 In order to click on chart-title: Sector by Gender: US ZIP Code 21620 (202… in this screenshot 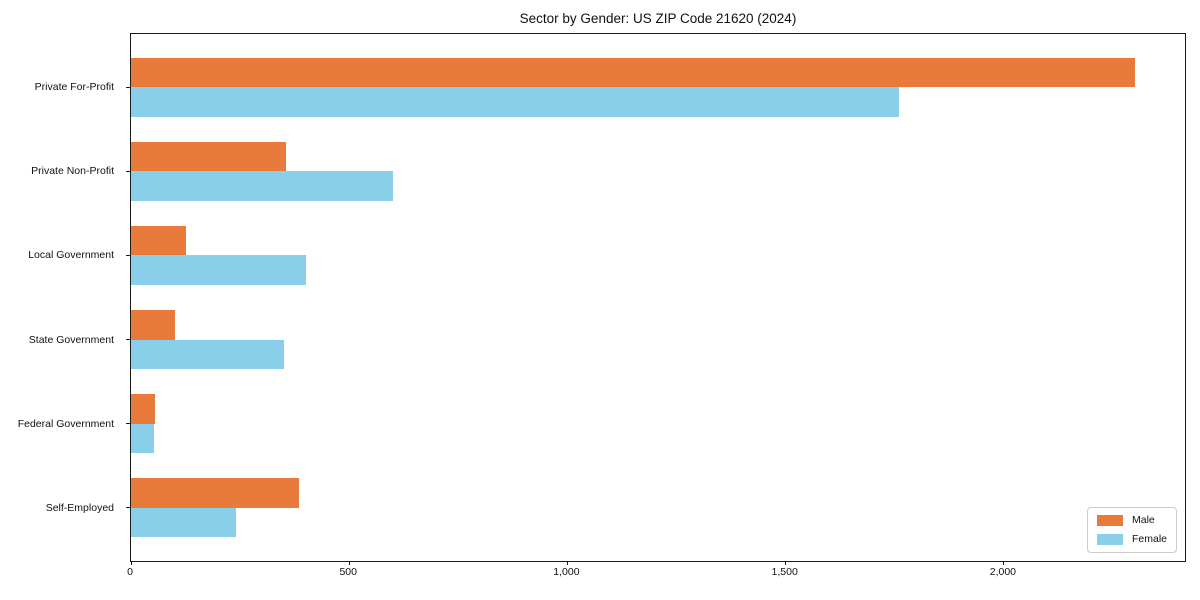, I will do `click(658, 18)`.